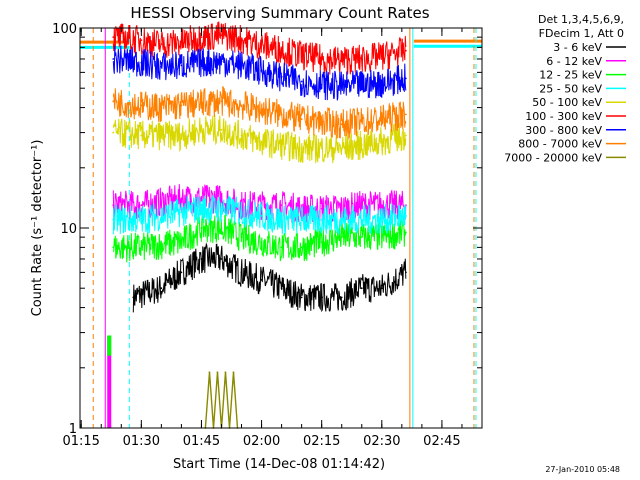 This screenshot has width=640, height=480. I want to click on legend-label-6-12-kev: 6 - 12 keV, so click(574, 61).